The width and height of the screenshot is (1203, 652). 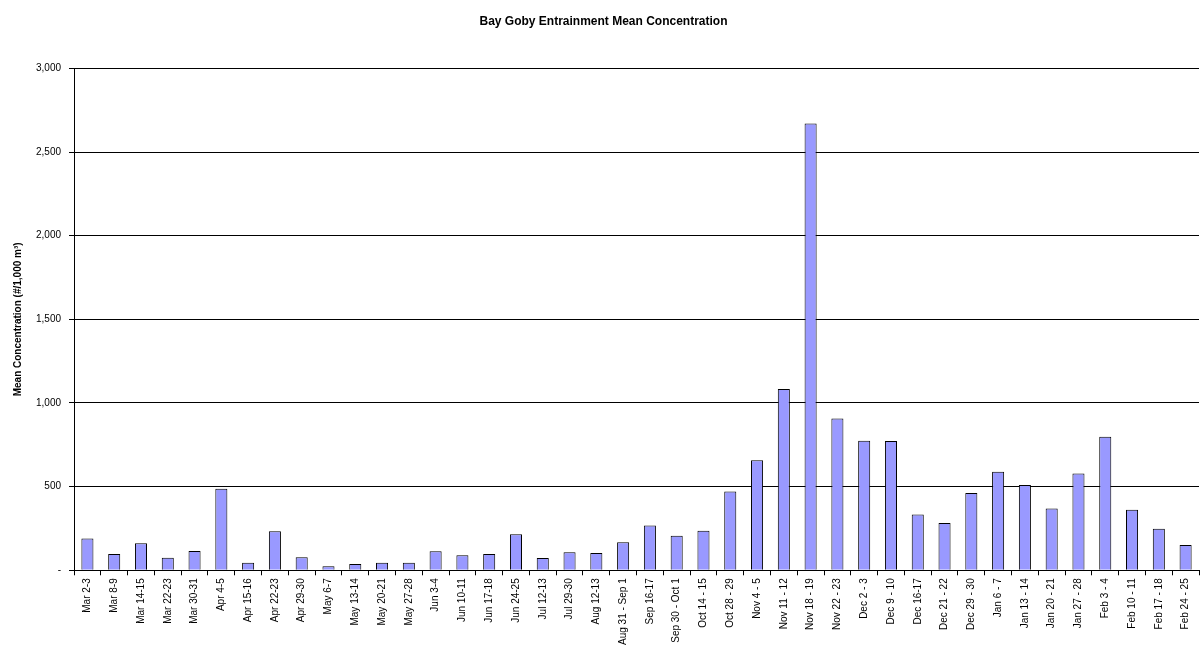 What do you see at coordinates (221, 594) in the screenshot?
I see `x-tick-label: Apr 4-5` at bounding box center [221, 594].